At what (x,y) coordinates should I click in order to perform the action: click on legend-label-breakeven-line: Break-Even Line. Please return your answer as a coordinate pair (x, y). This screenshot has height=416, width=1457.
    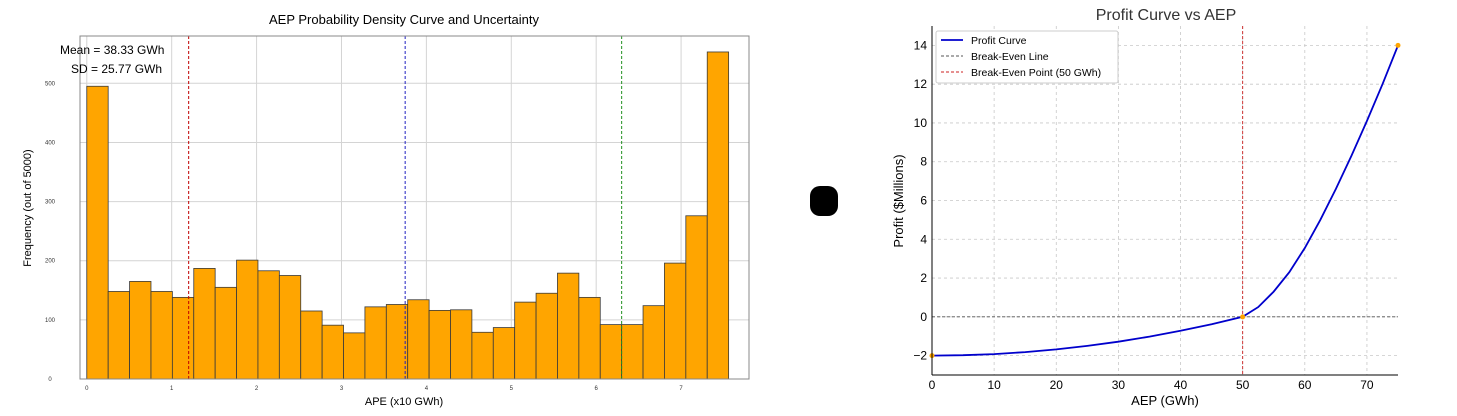
    Looking at the image, I should click on (1010, 57).